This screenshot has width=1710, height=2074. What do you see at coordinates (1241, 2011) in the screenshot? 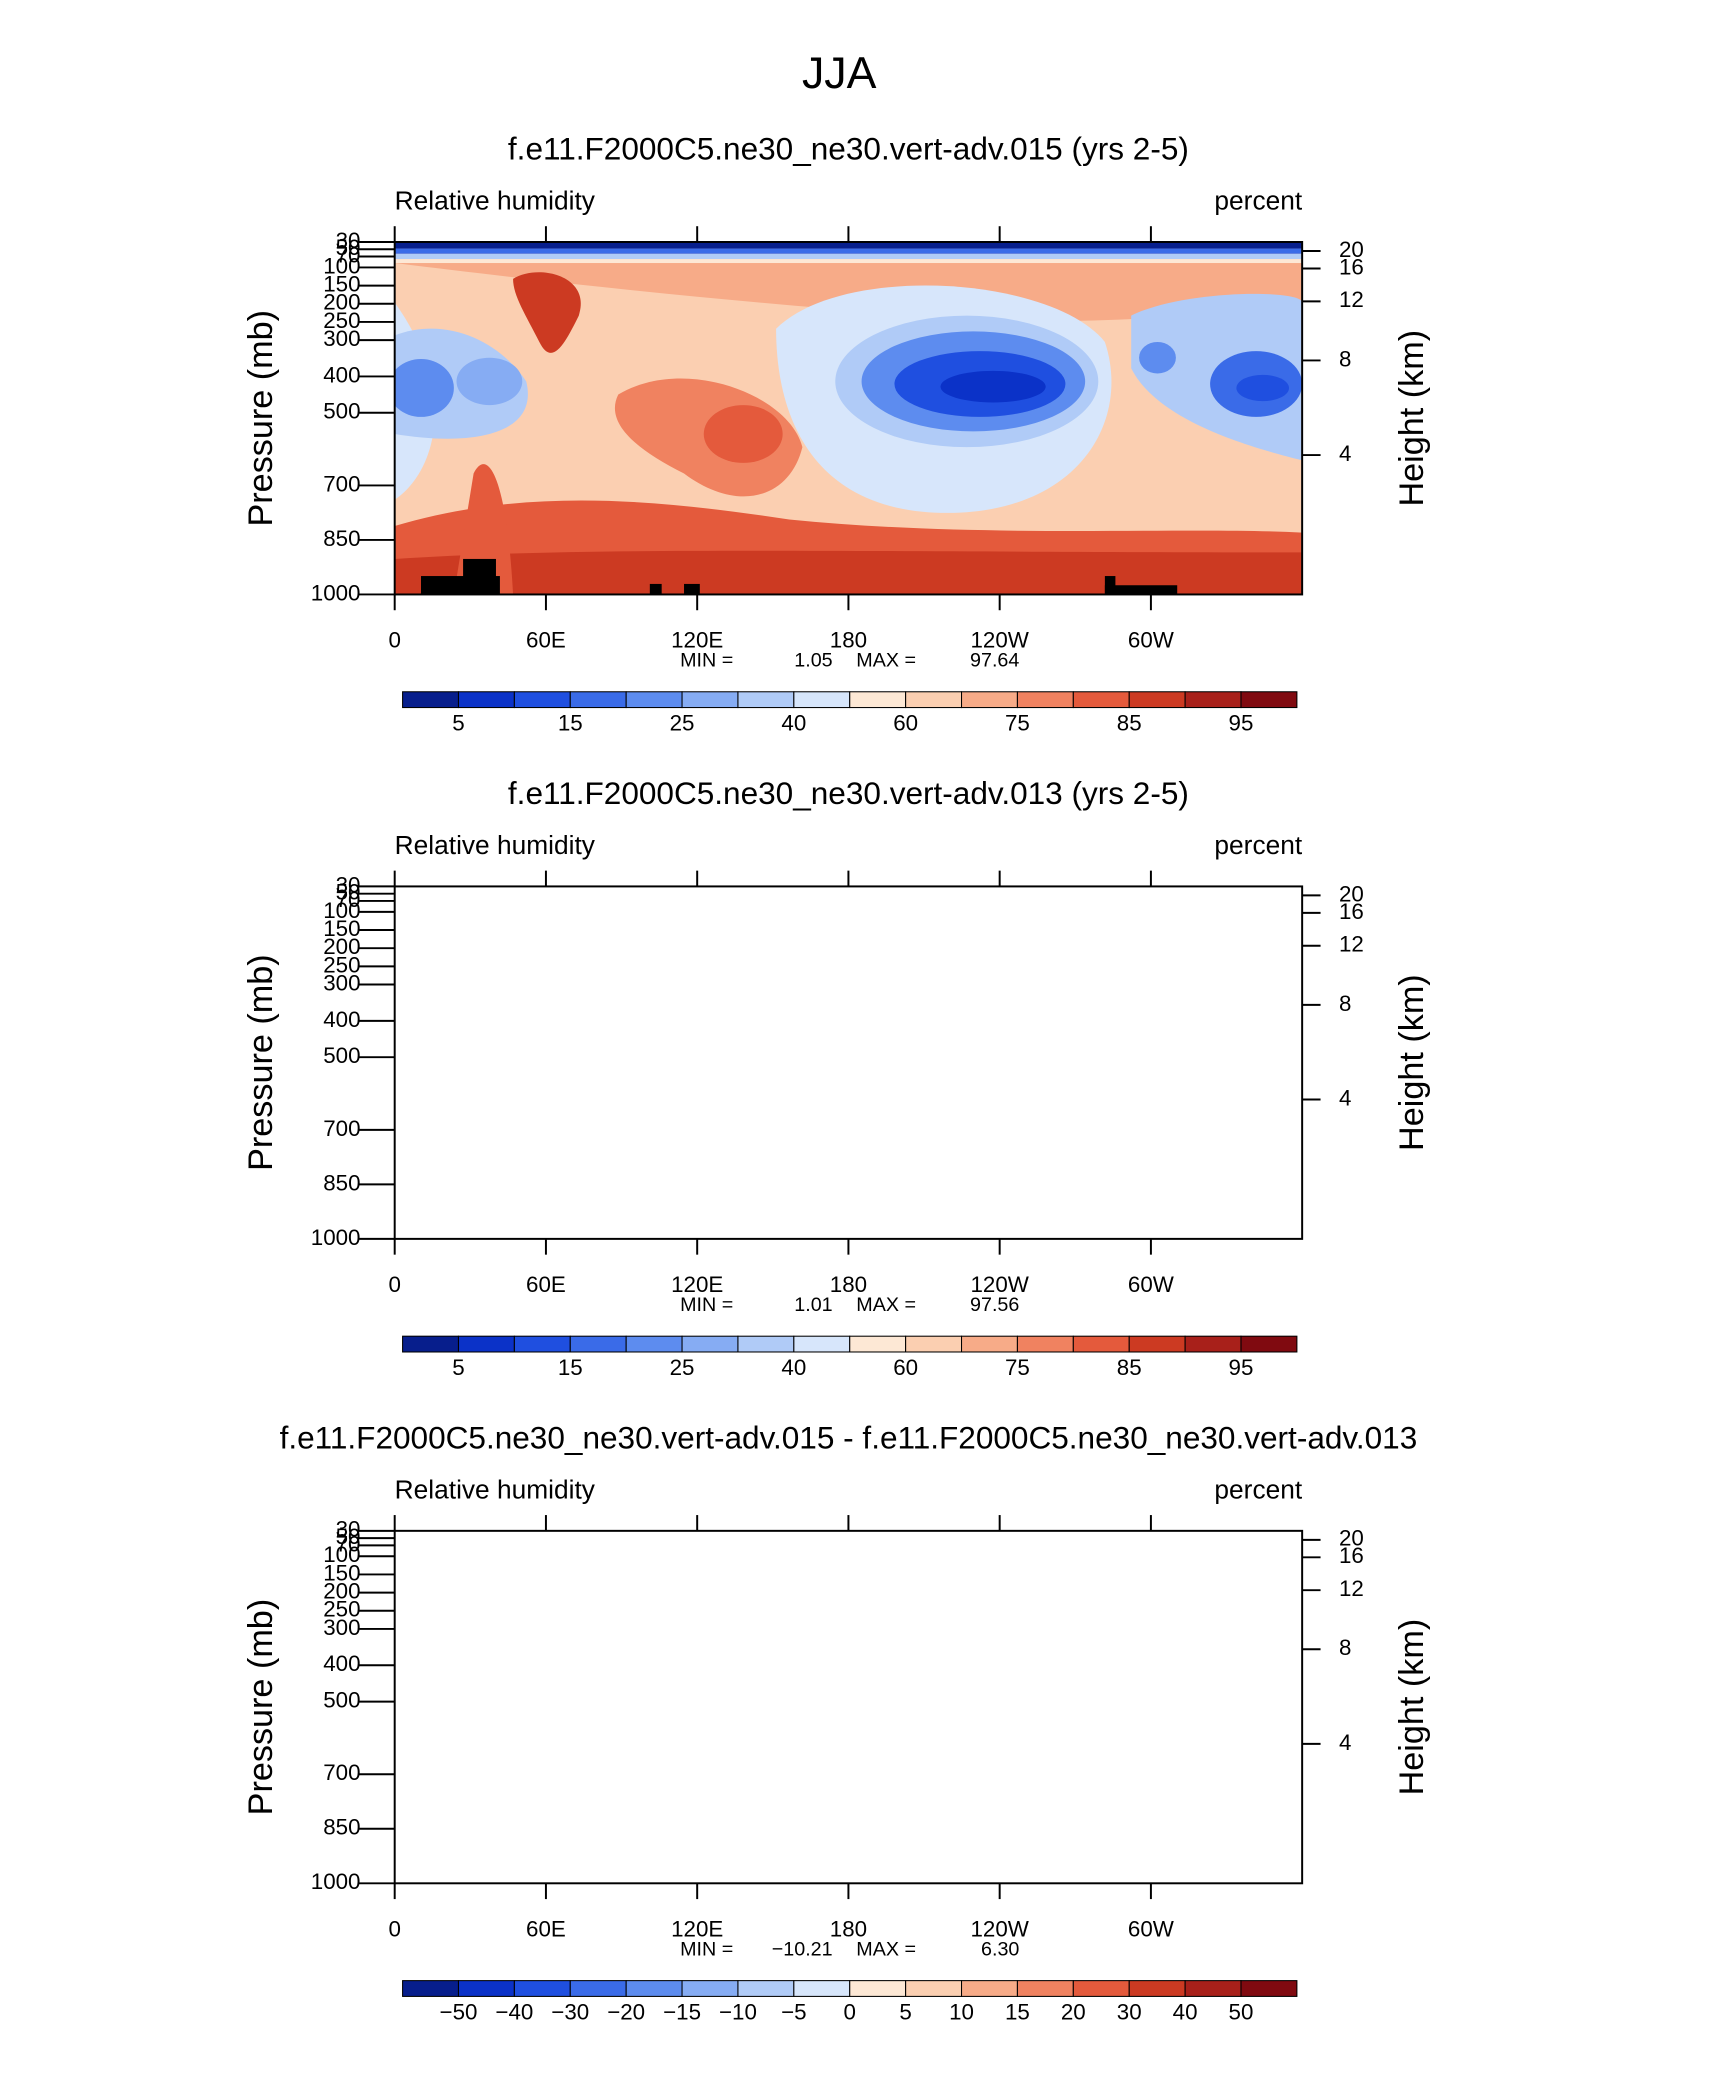
I see `colorbar-label: 50` at bounding box center [1241, 2011].